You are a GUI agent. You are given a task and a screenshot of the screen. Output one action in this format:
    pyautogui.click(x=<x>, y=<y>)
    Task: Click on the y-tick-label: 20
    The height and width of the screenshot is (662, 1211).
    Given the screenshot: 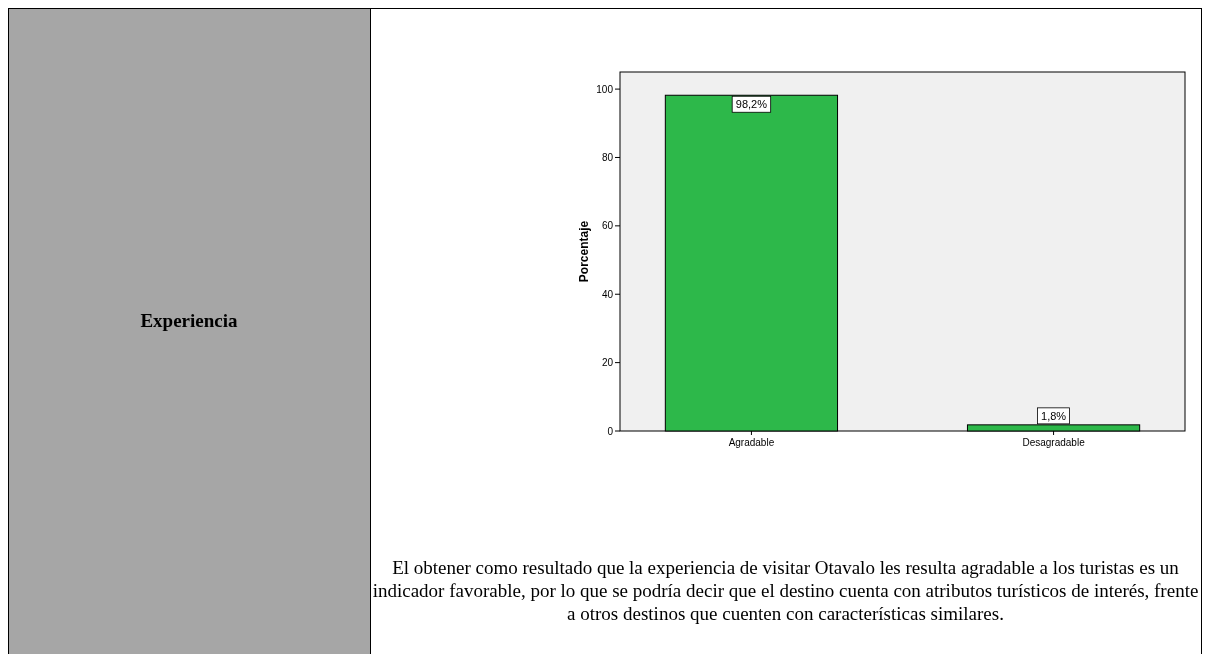 What is the action you would take?
    pyautogui.click(x=607, y=363)
    